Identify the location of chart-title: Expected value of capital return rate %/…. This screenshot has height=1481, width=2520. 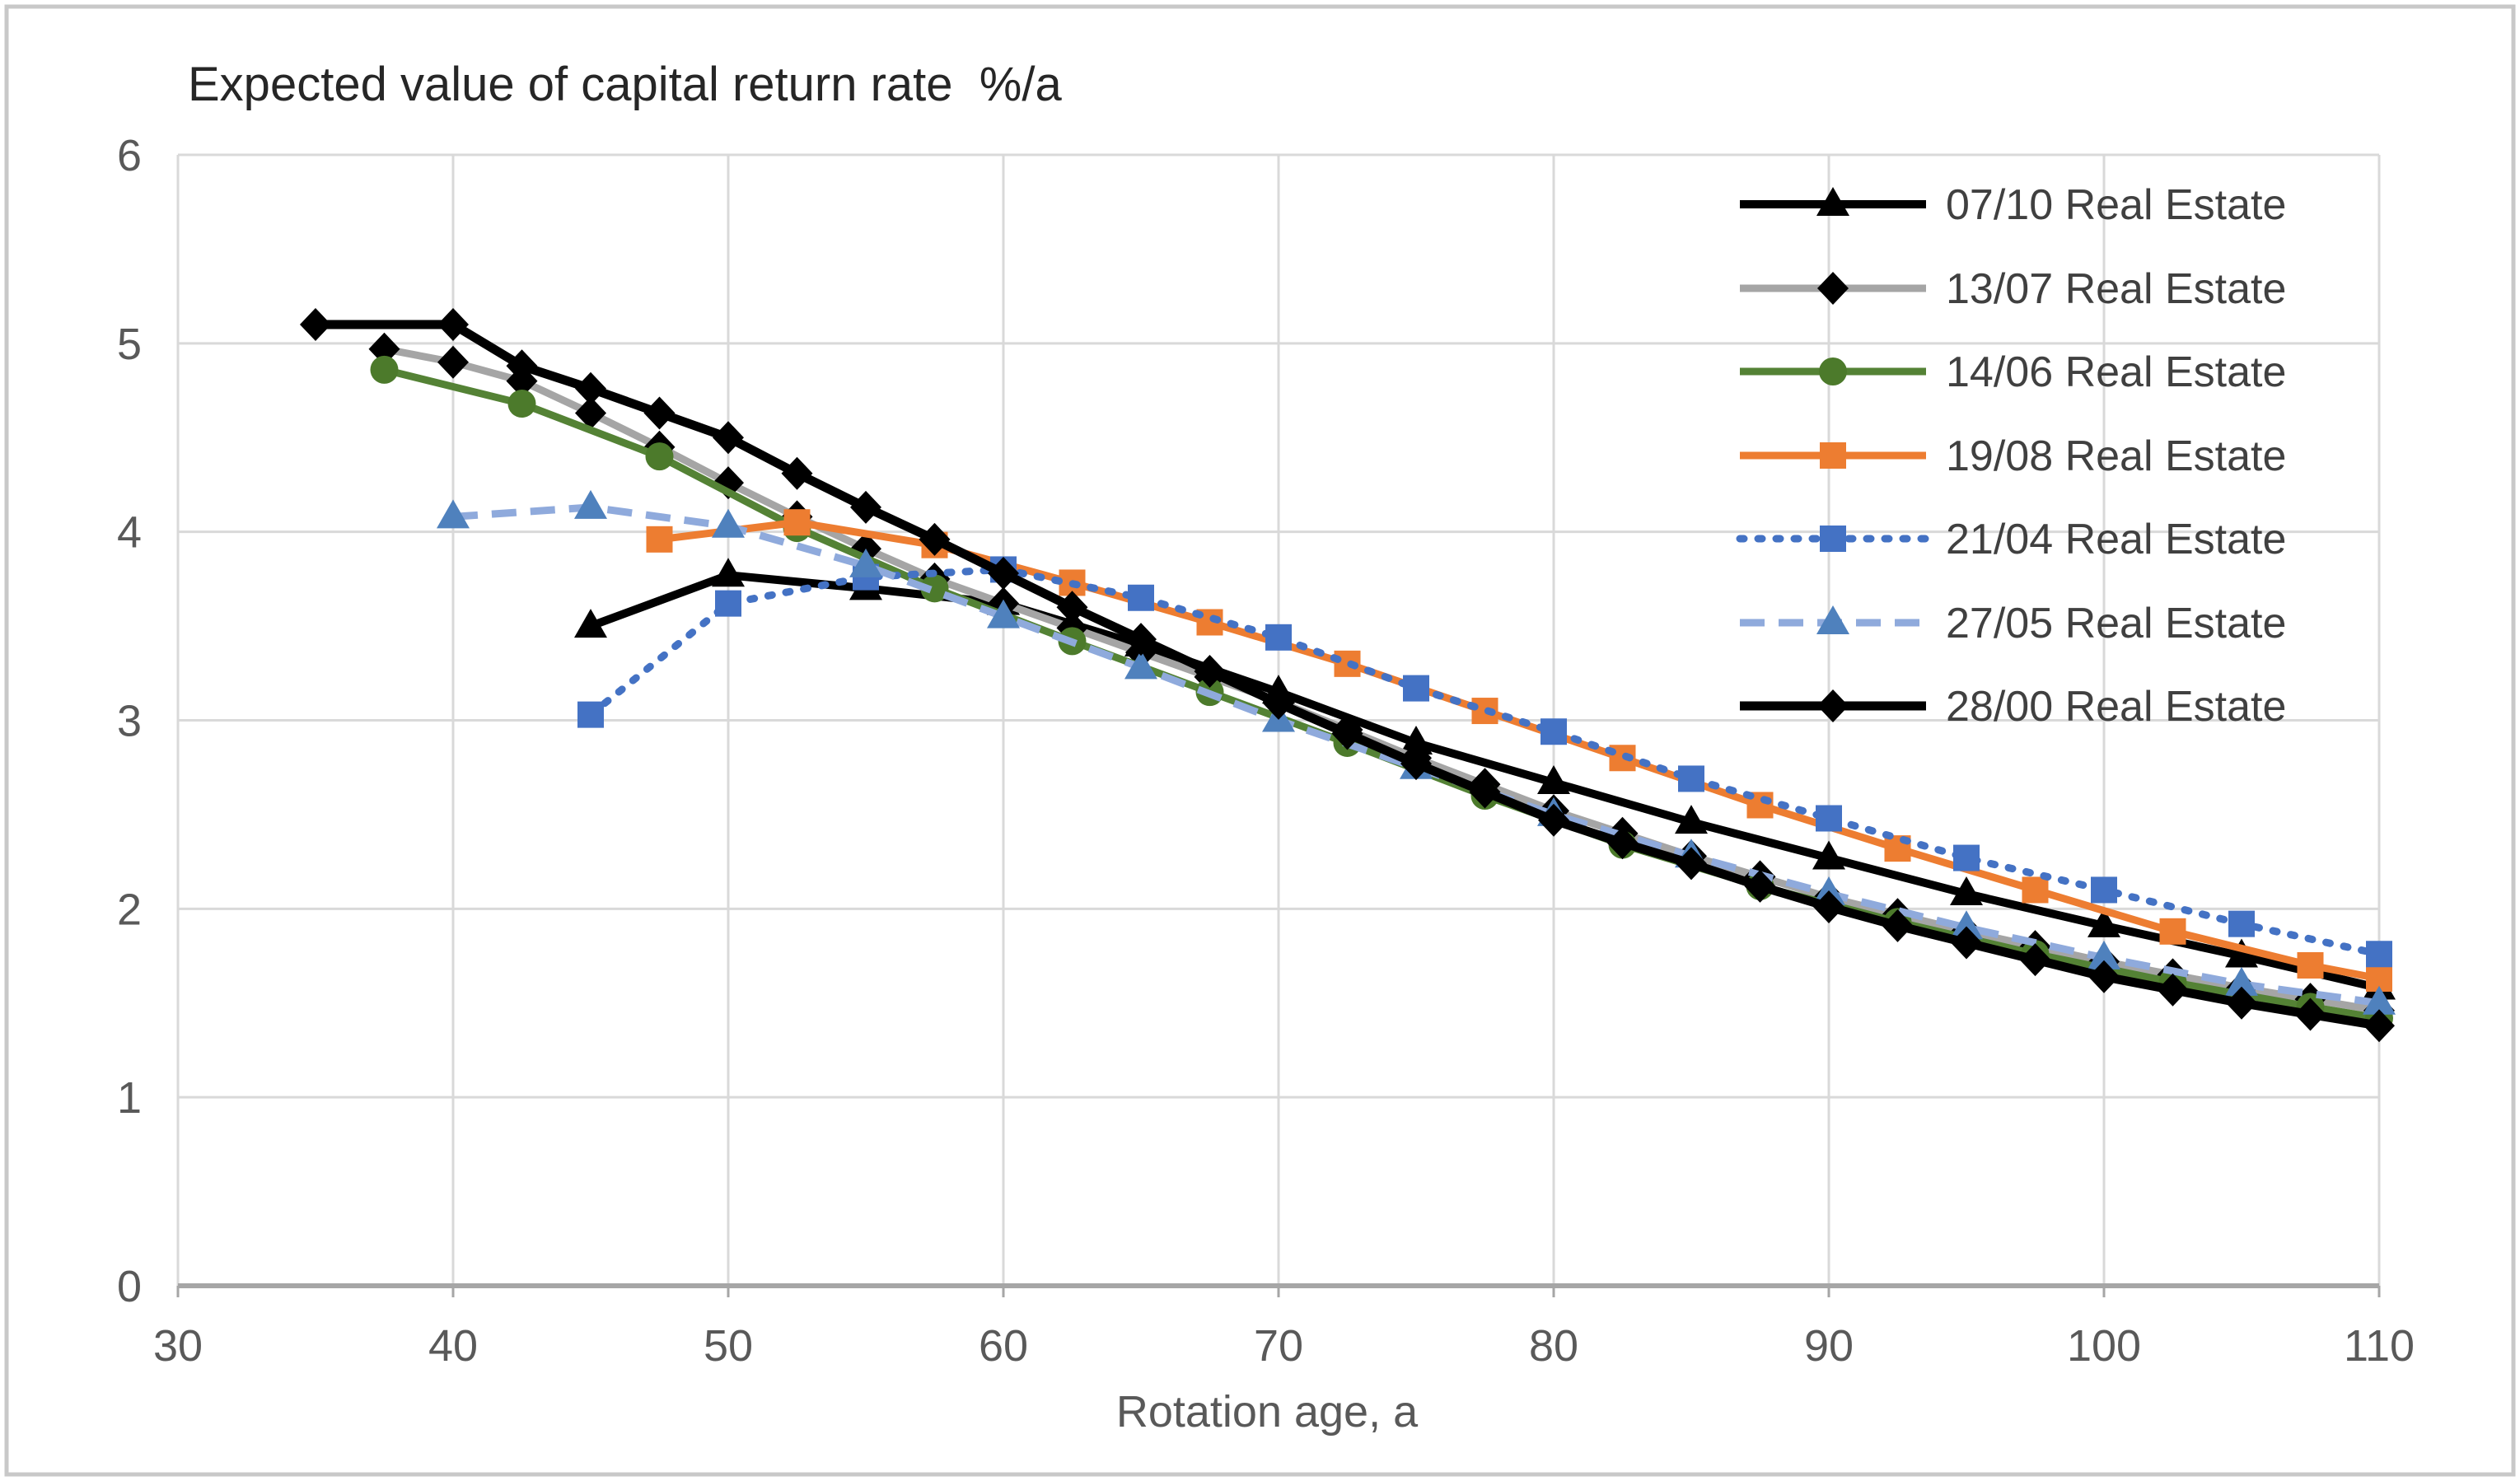
(625, 84).